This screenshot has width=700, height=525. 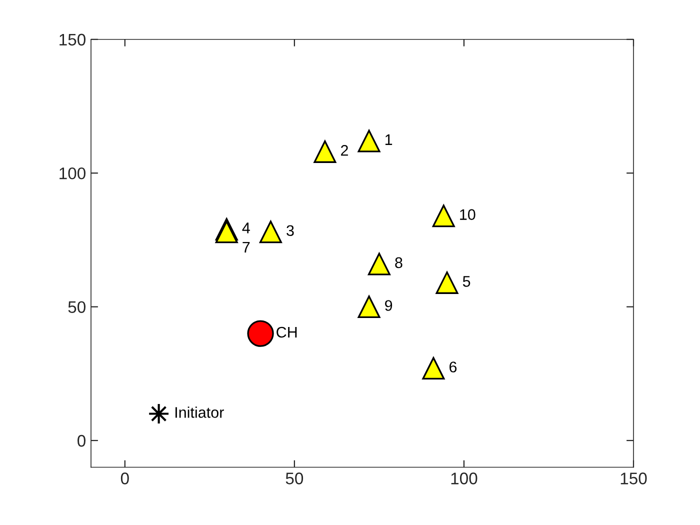 I want to click on annotation: 4, so click(x=246, y=228).